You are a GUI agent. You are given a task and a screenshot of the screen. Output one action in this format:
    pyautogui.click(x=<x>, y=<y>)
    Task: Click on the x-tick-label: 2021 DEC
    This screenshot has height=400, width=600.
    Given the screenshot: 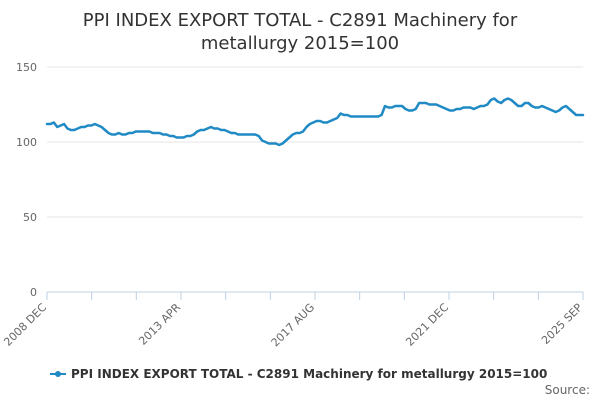 What is the action you would take?
    pyautogui.click(x=427, y=325)
    